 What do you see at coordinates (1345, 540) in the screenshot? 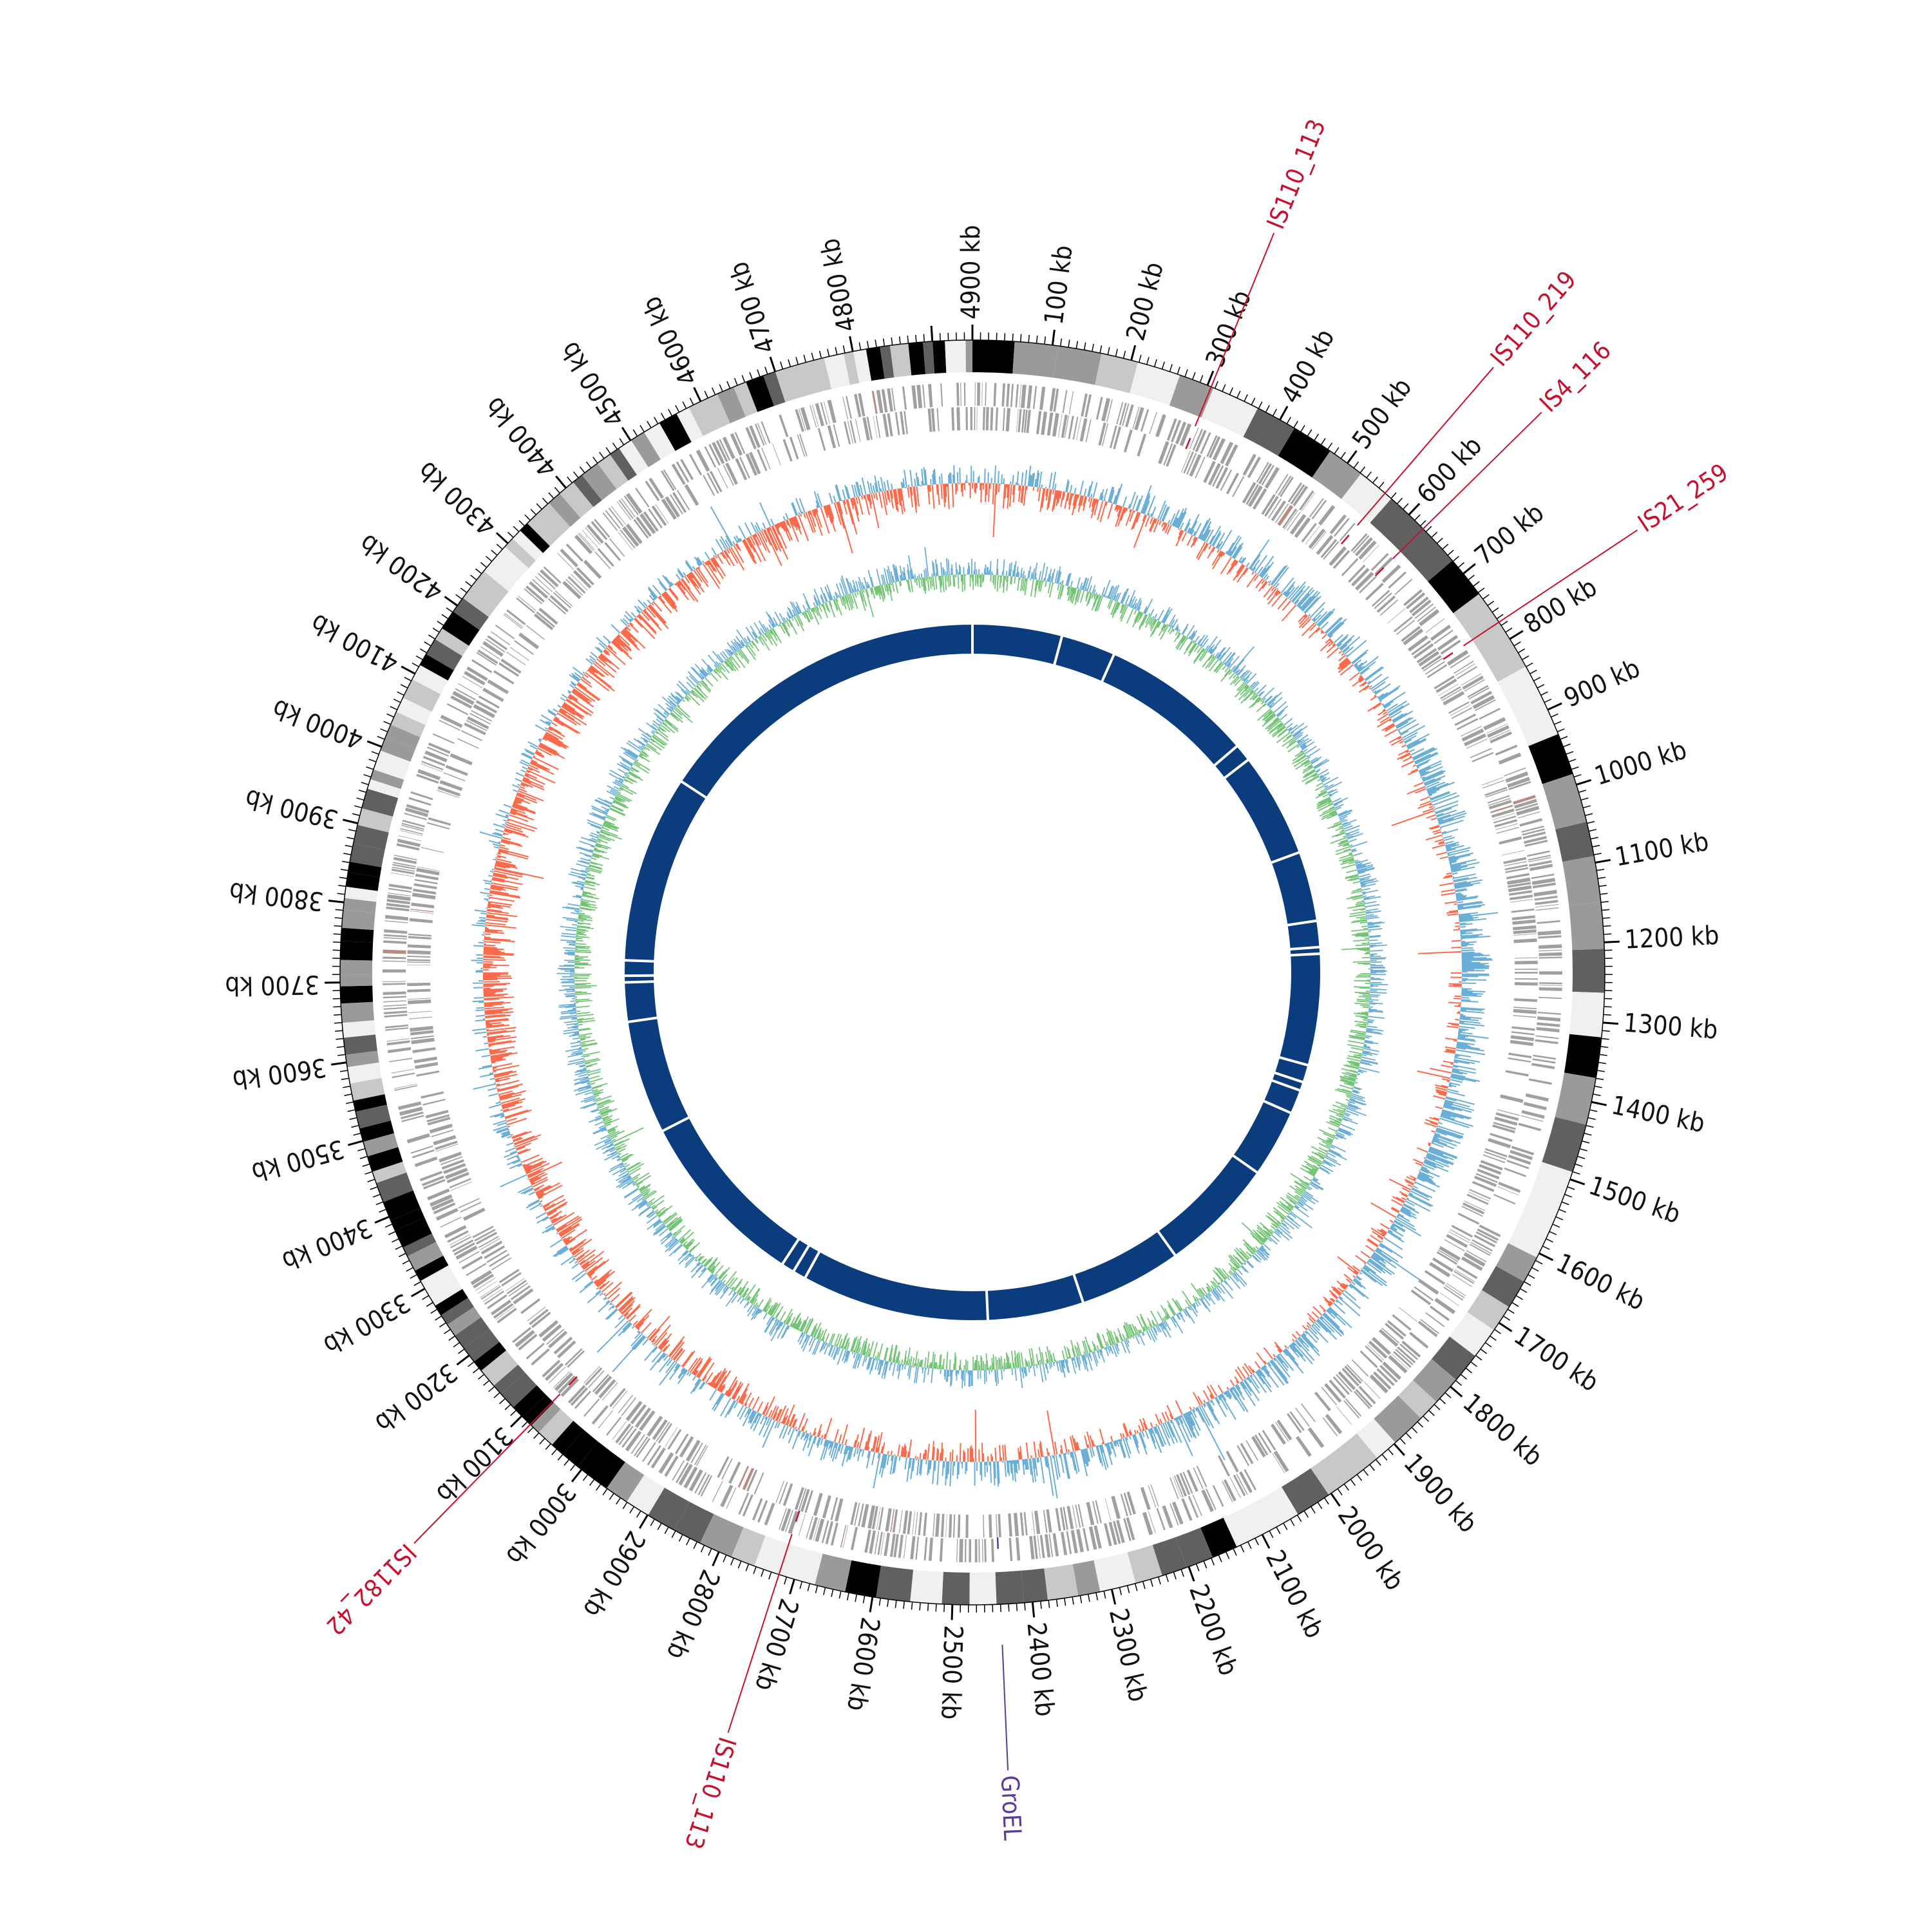
I see `annotation-marker` at bounding box center [1345, 540].